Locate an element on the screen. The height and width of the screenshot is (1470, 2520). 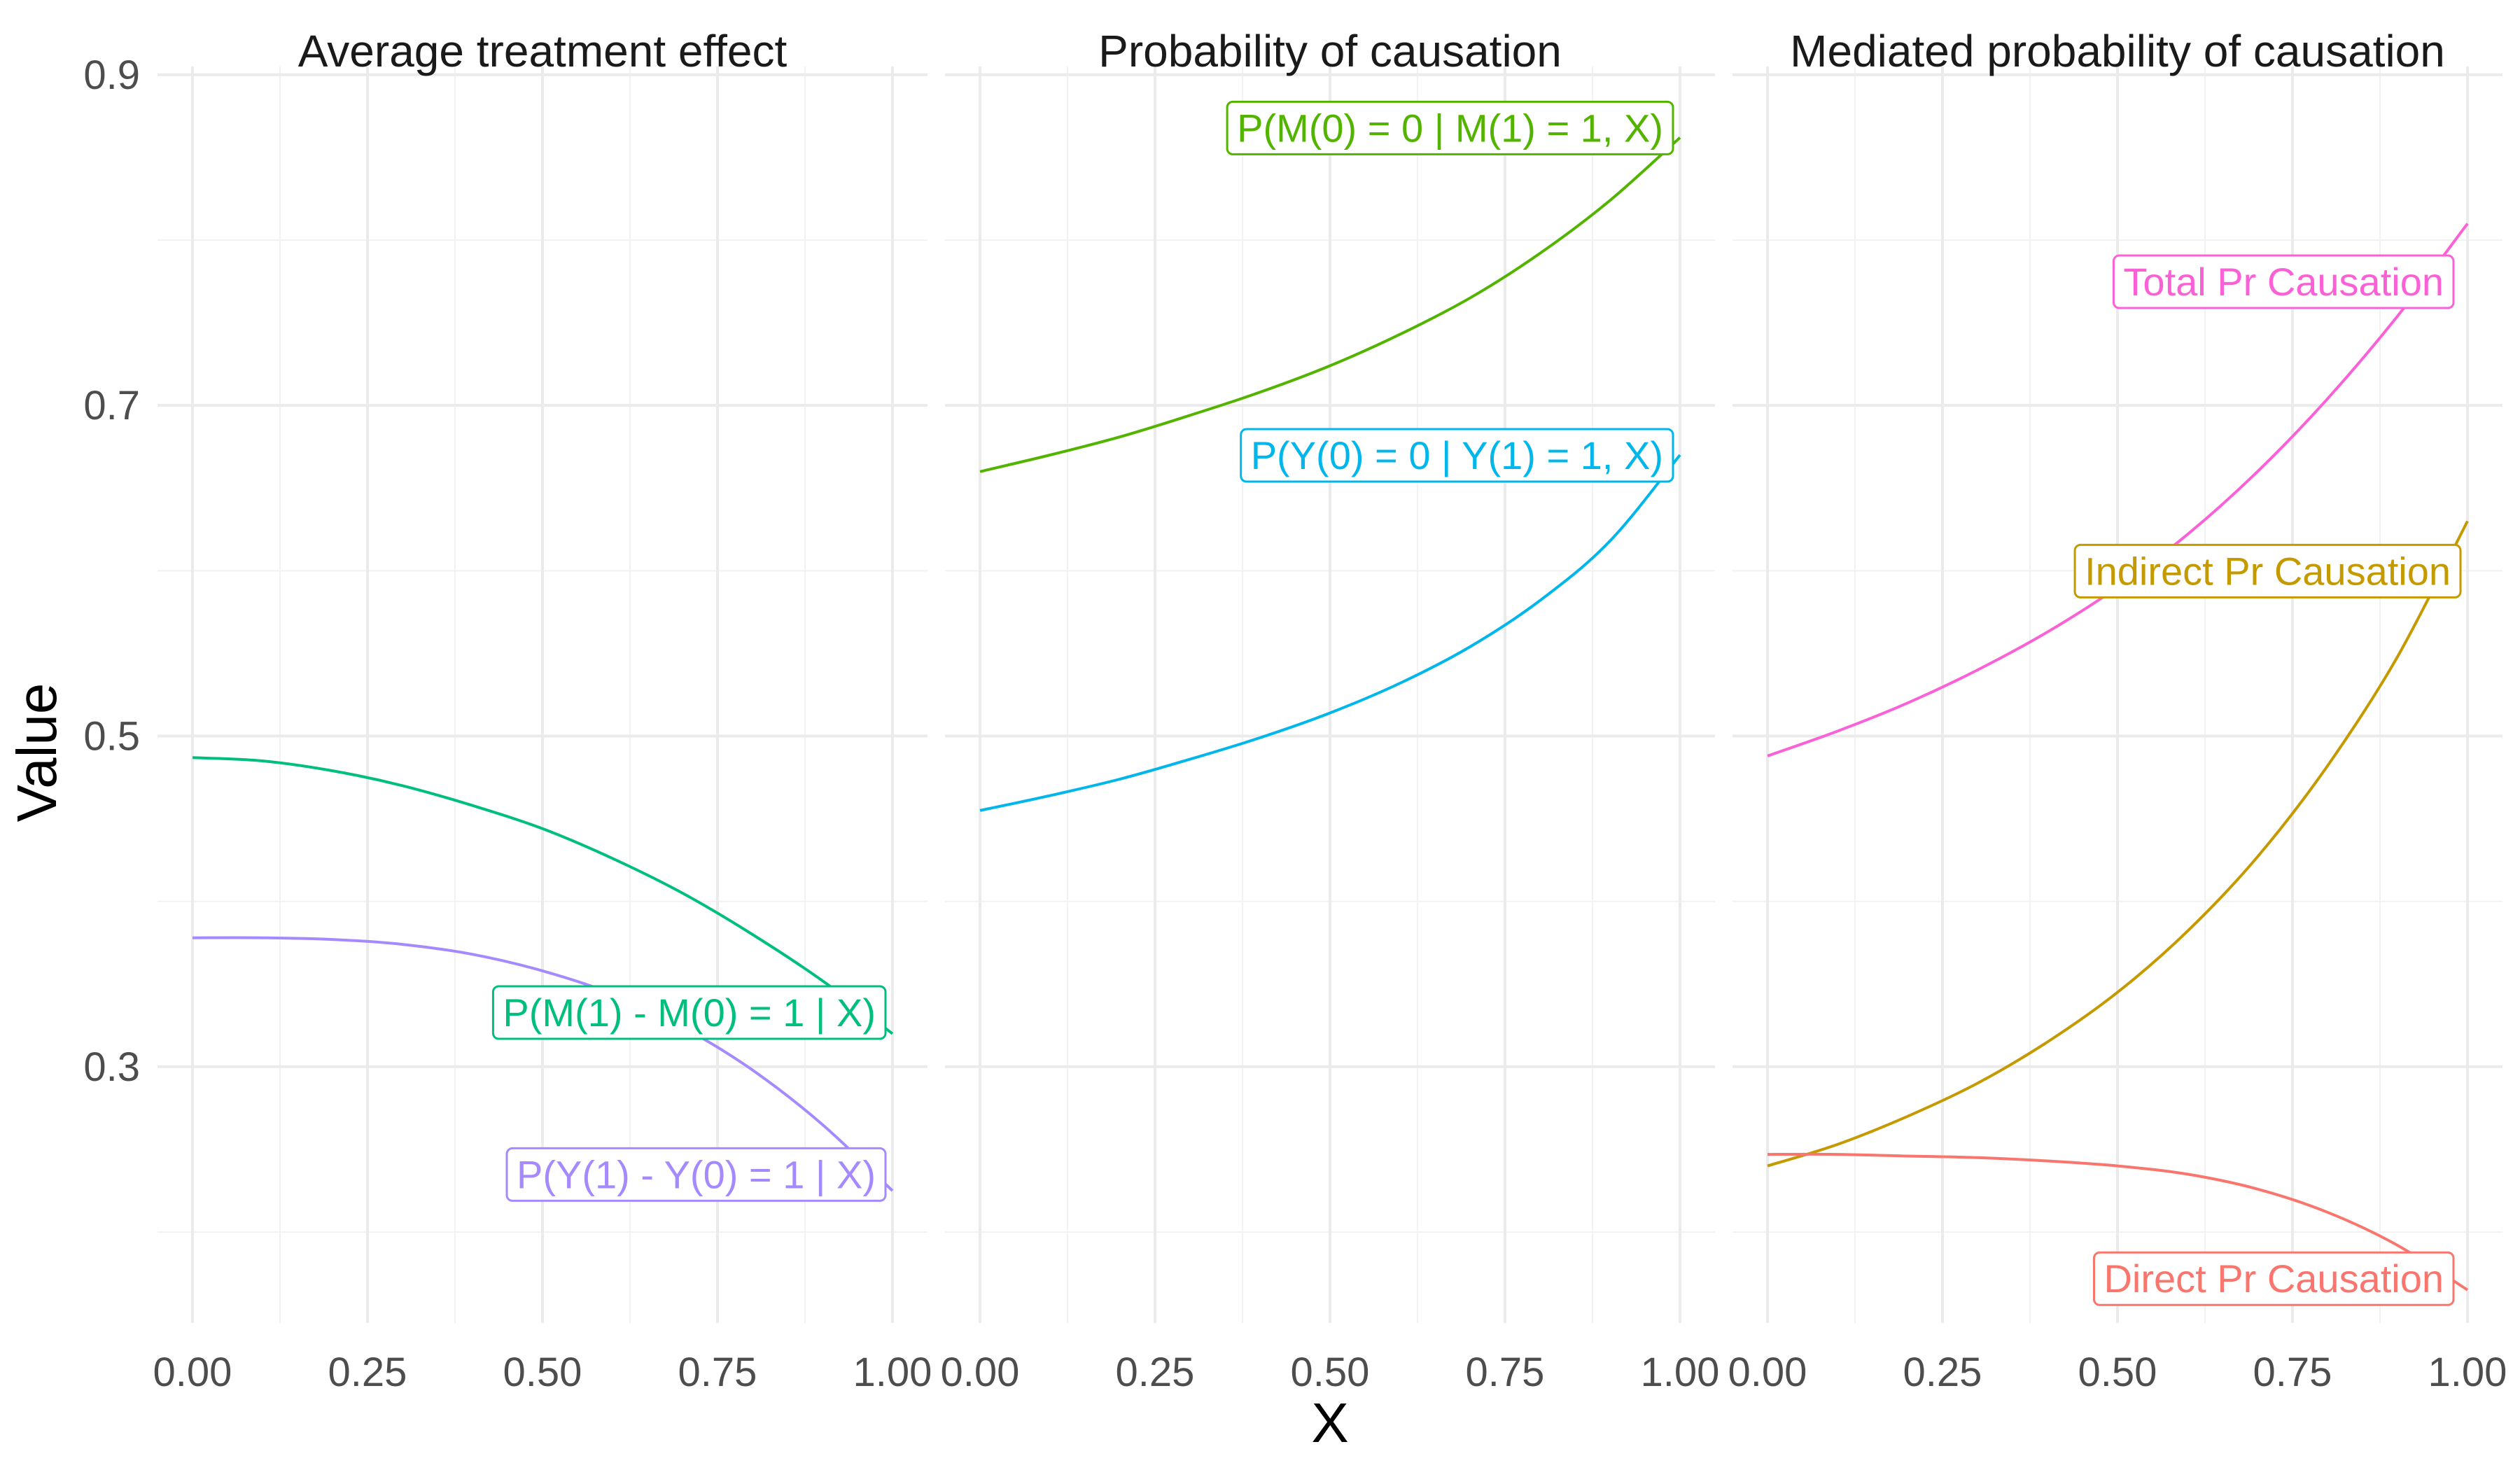
y-tick-label: 0.9 is located at coordinates (111, 75).